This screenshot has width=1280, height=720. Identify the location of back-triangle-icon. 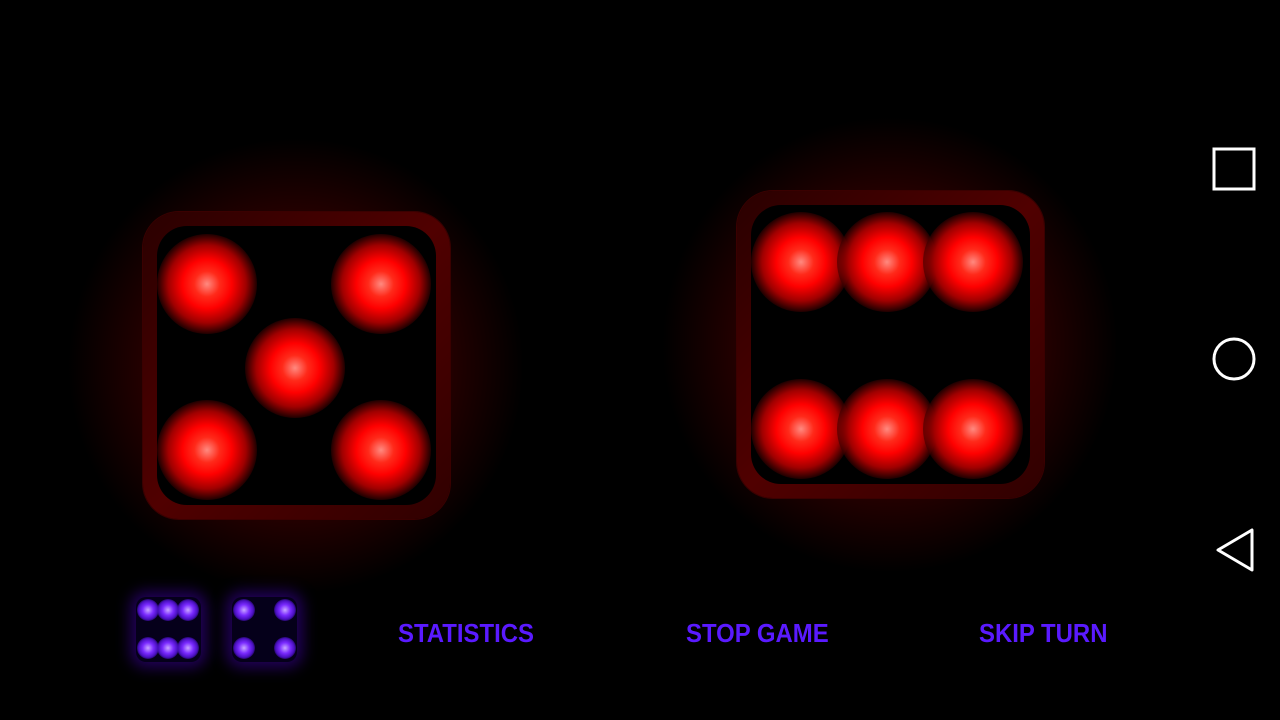
(1234, 550).